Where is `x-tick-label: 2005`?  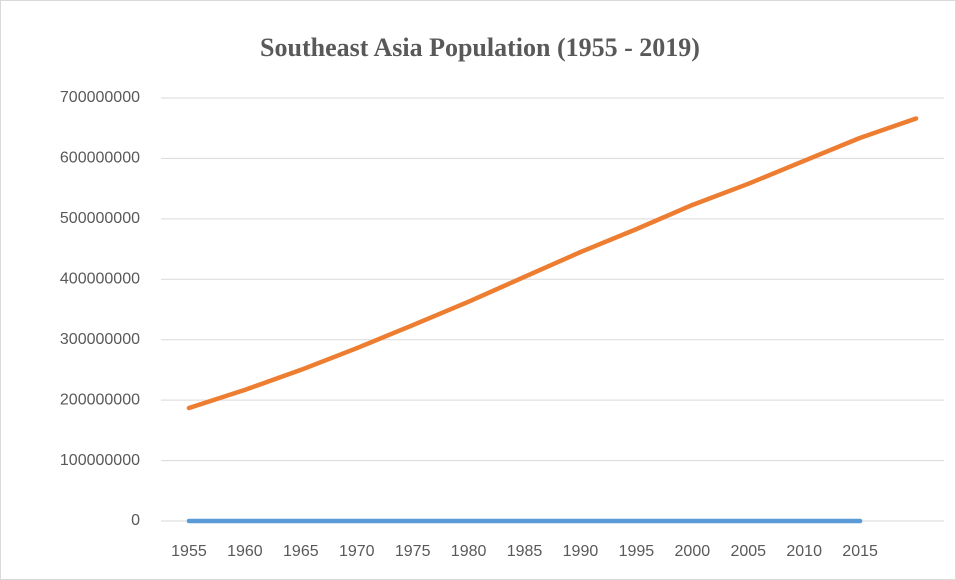
x-tick-label: 2005 is located at coordinates (748, 551).